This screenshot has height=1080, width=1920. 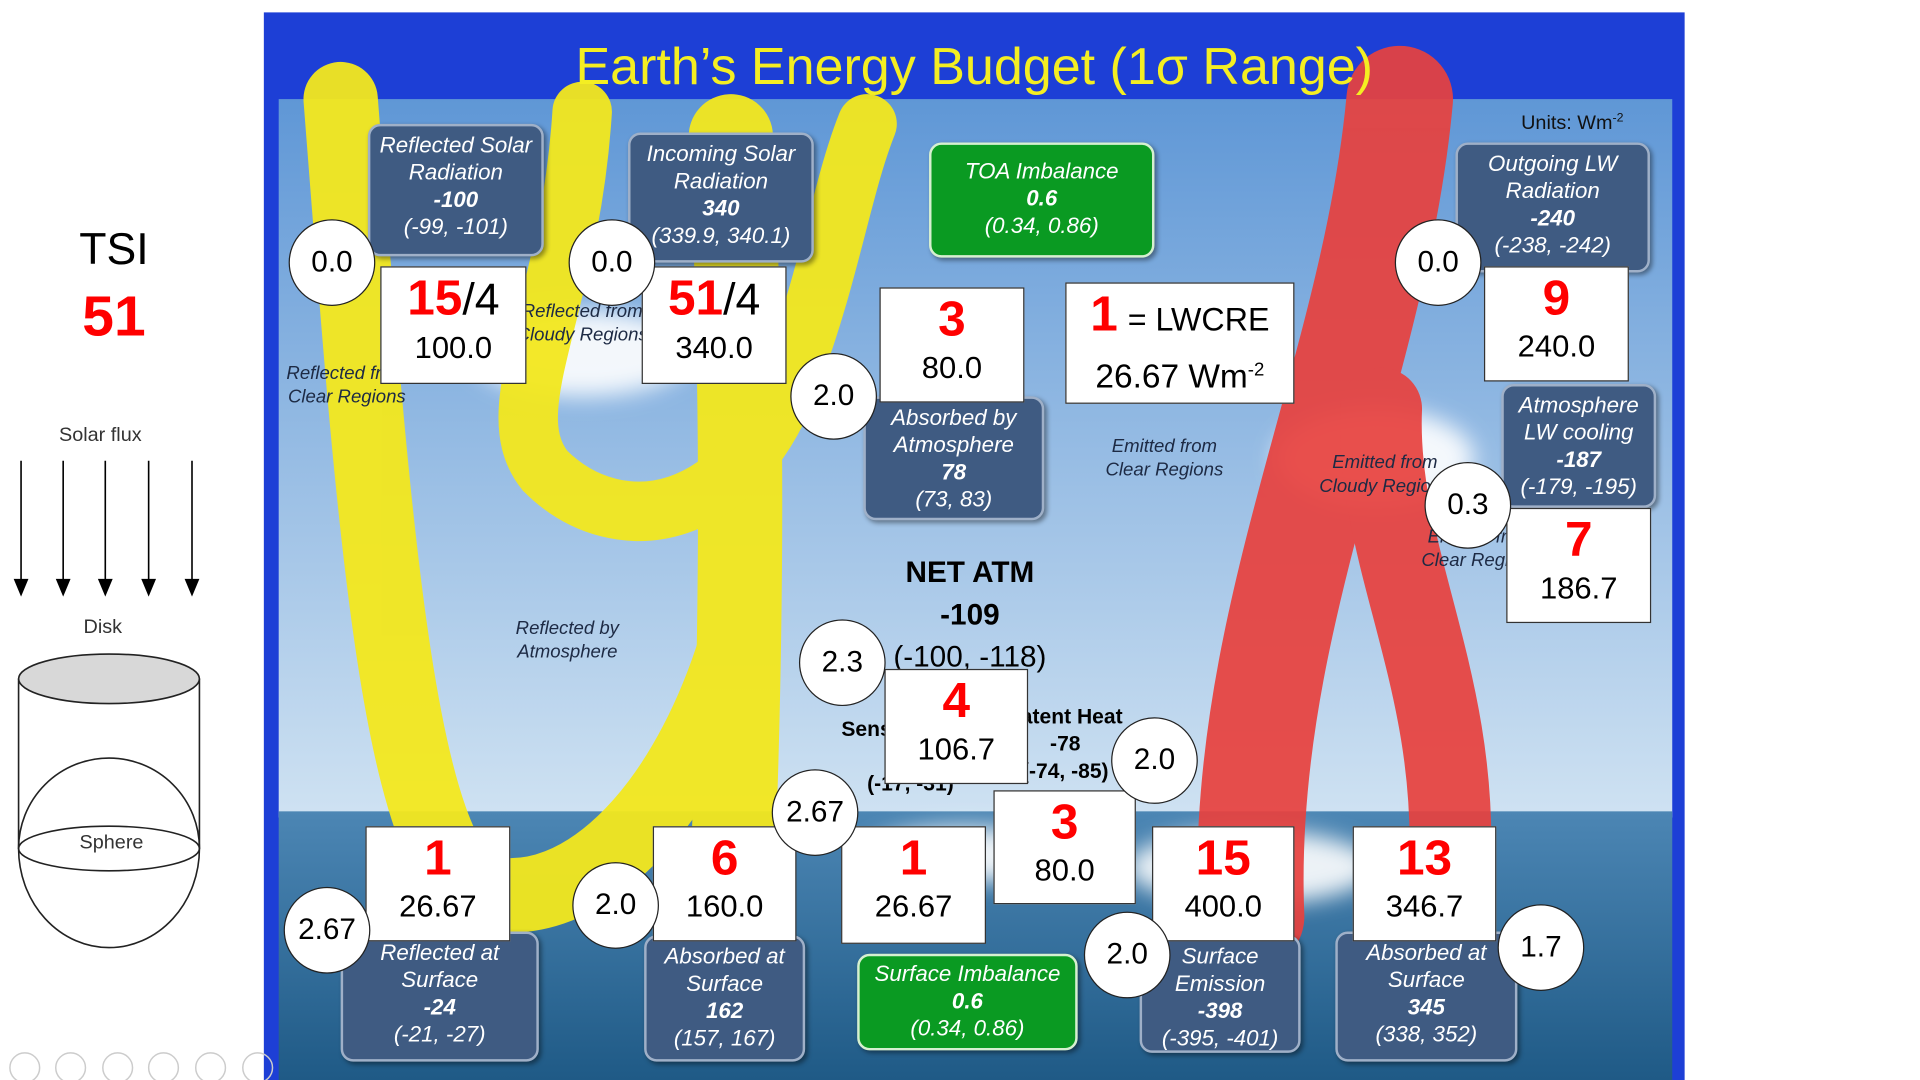 I want to click on tsi-value: 51, so click(x=114, y=316).